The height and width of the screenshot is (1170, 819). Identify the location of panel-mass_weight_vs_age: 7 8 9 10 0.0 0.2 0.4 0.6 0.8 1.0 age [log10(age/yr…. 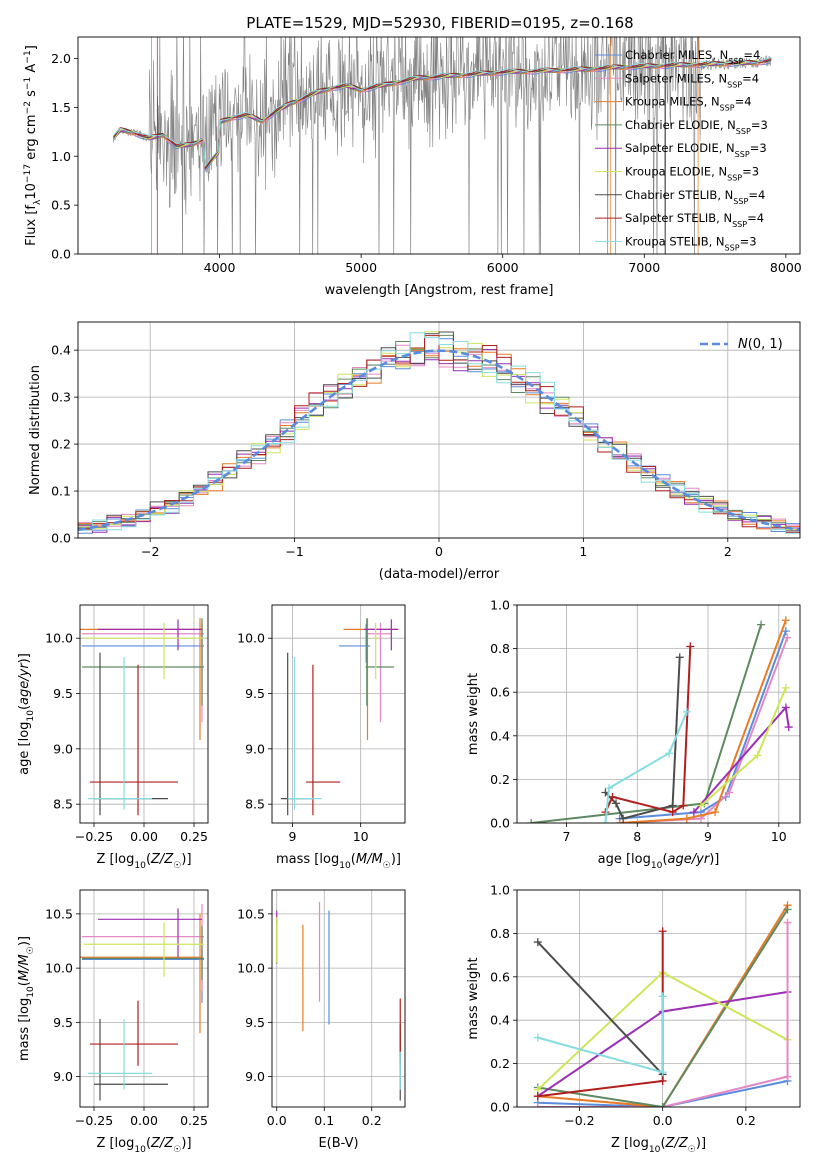
(633, 734).